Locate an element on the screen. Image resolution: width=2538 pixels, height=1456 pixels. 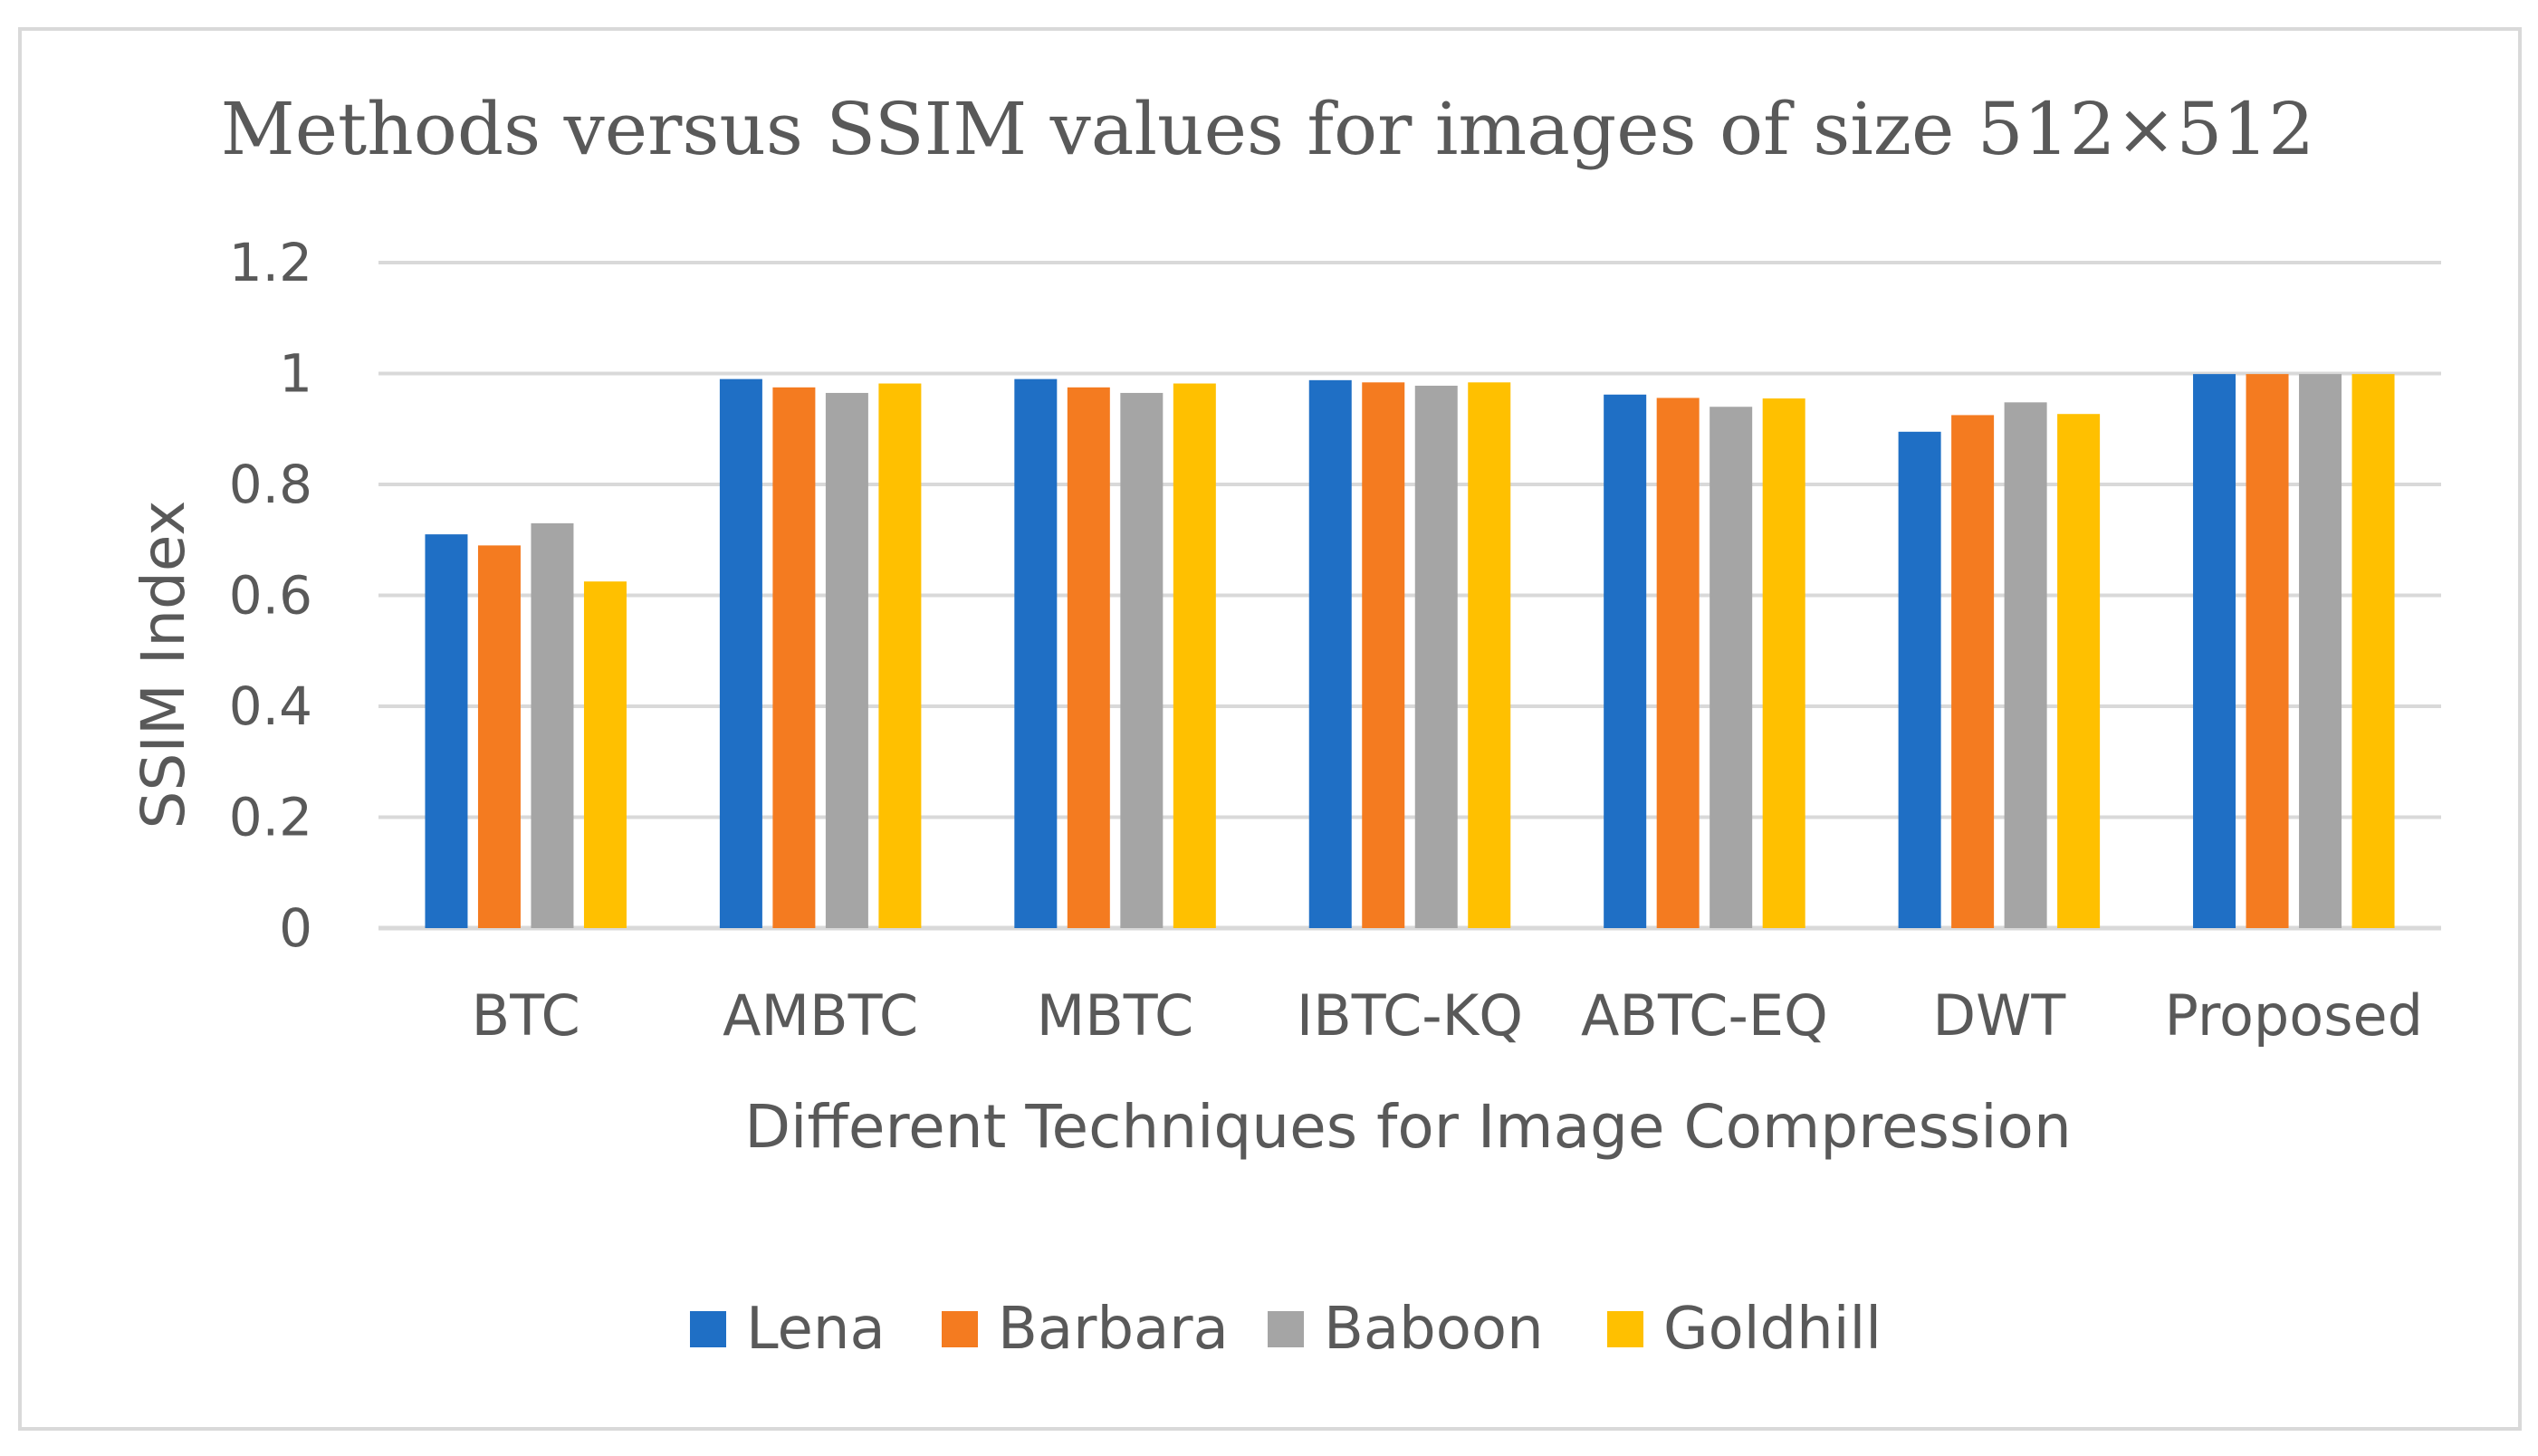
bar-baboon-proposed is located at coordinates (2321, 651).